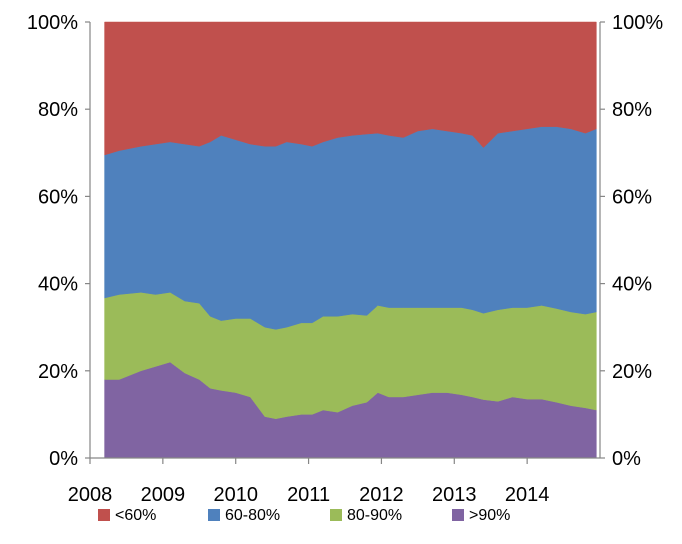 The width and height of the screenshot is (682, 544). What do you see at coordinates (135, 515) in the screenshot?
I see `legend-label-1-60: <60%` at bounding box center [135, 515].